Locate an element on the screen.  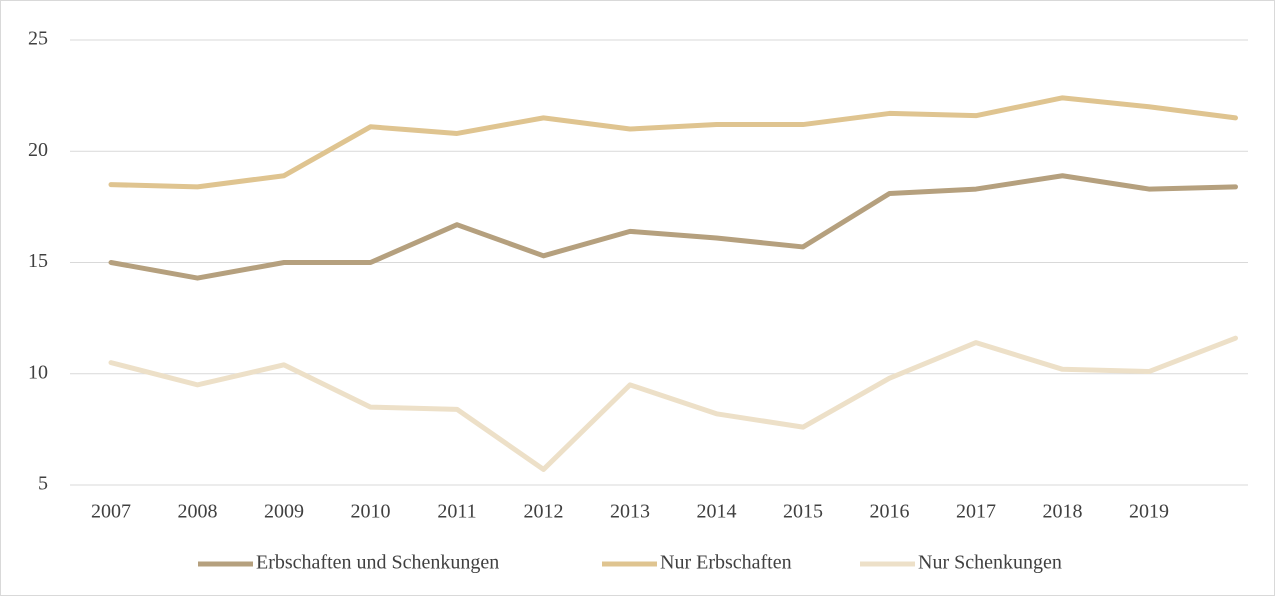
legend-label: Nur Erbschaften is located at coordinates (726, 563).